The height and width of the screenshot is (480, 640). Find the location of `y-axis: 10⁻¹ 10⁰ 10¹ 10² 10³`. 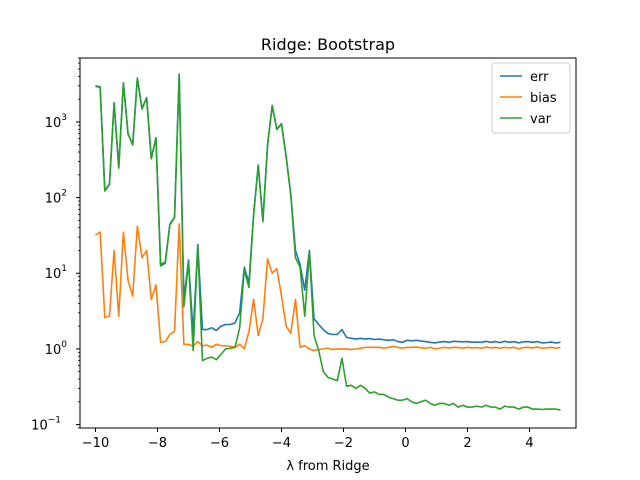

y-axis: 10⁻¹ 10⁰ 10¹ 10² 10³ is located at coordinates (55, 245).